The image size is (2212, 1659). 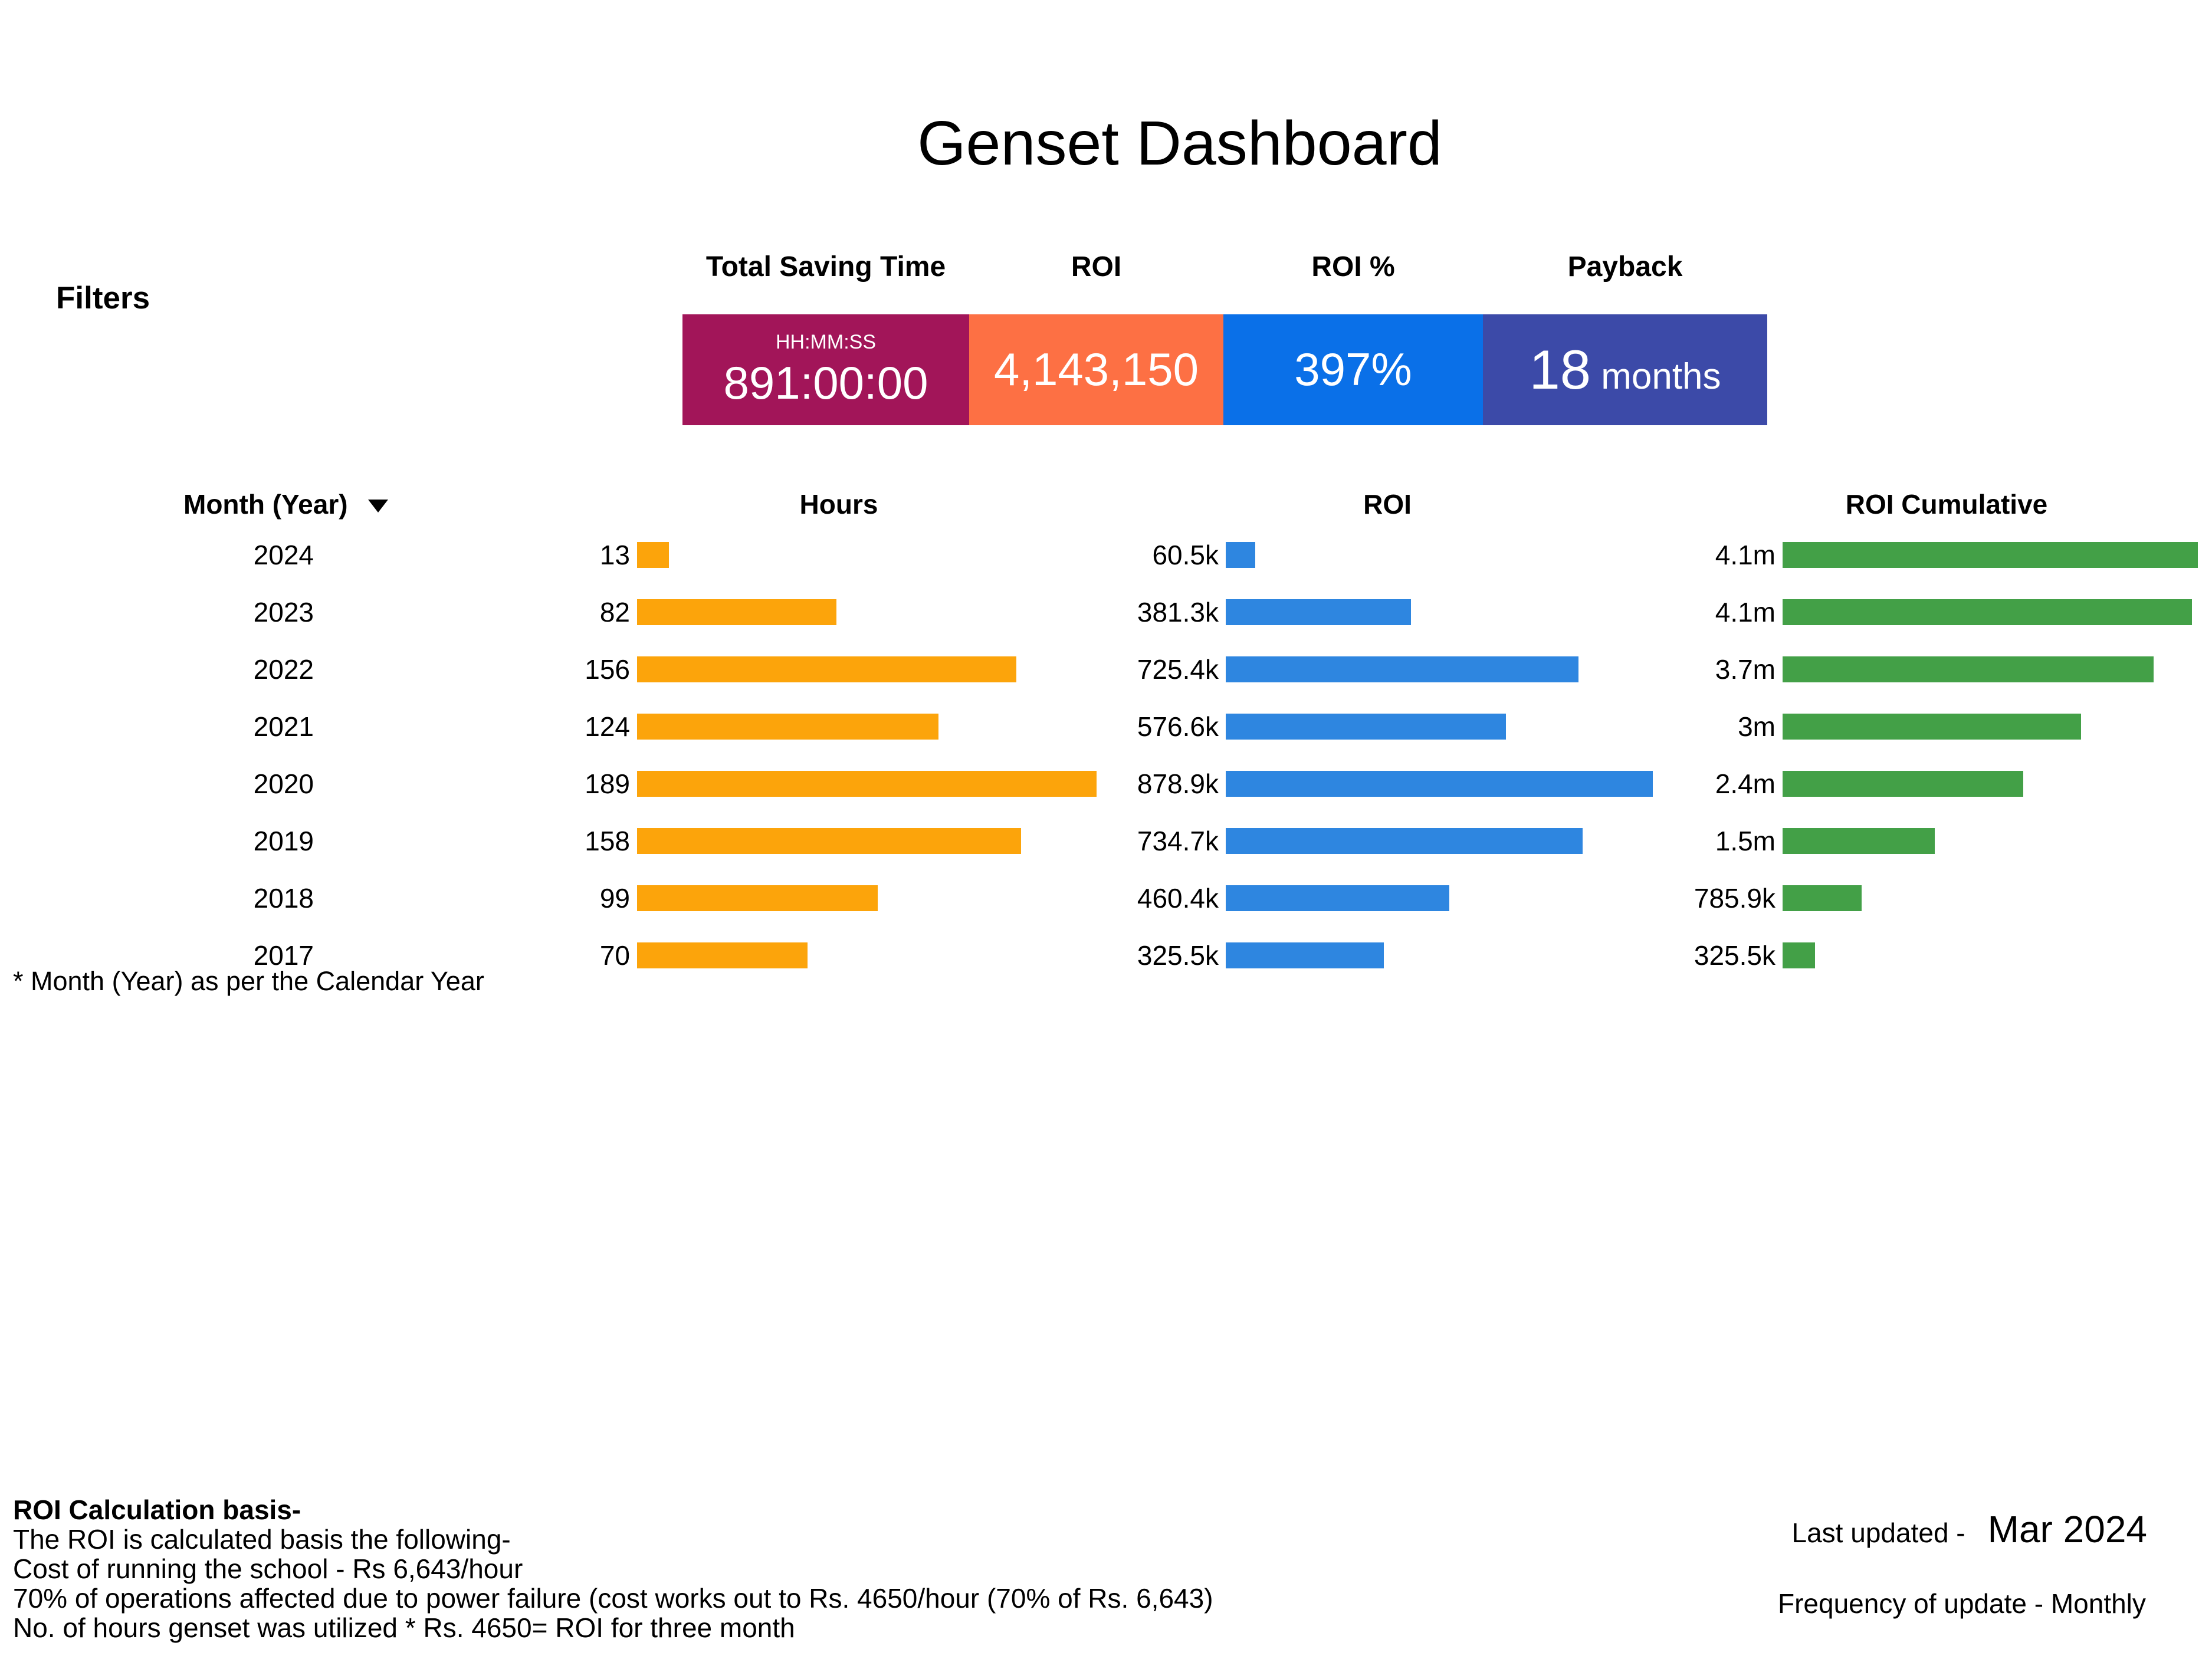 I want to click on kpi-card-payback: 18 months, so click(x=1625, y=370).